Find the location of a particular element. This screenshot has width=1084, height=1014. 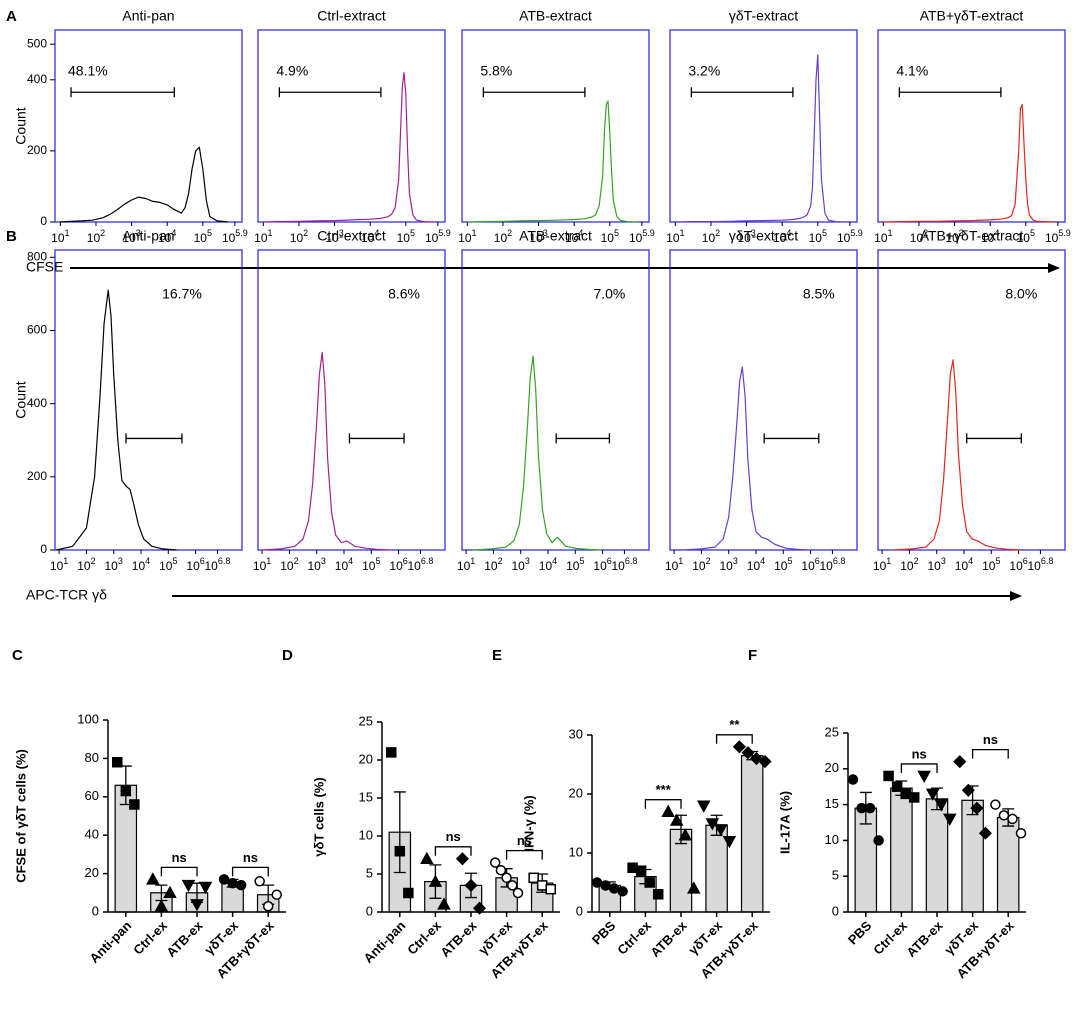

y-tick-label: 20 is located at coordinates (92, 872).